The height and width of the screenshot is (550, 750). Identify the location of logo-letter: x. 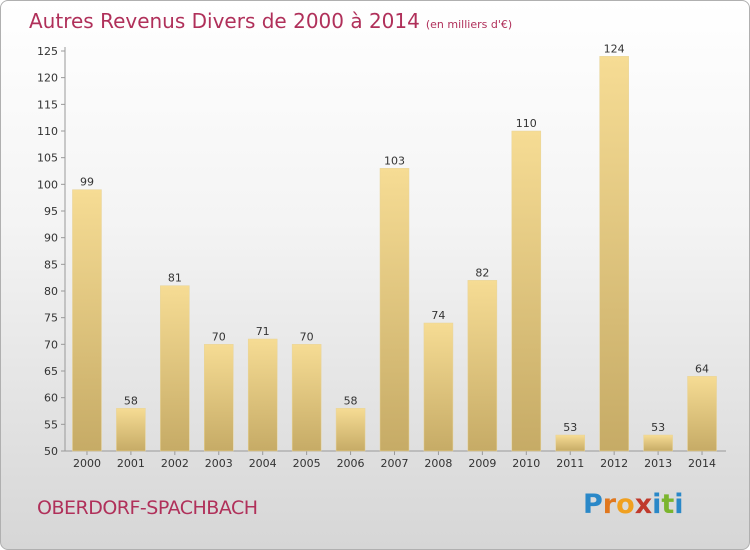
(643, 504).